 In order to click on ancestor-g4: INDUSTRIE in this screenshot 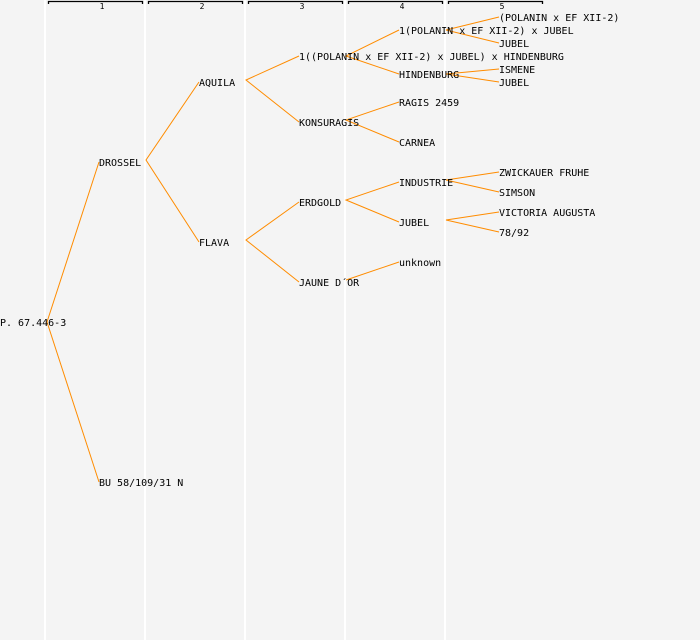, I will do `click(426, 183)`.